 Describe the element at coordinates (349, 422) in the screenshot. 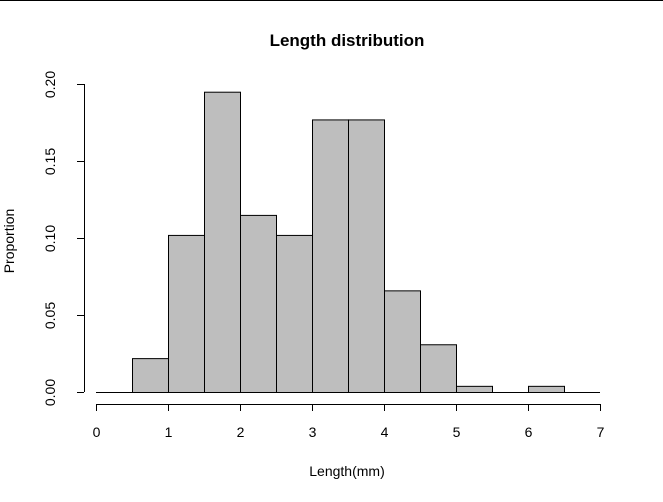

I see `x-axis: 0 1 2 3 4 5 6 7` at that location.